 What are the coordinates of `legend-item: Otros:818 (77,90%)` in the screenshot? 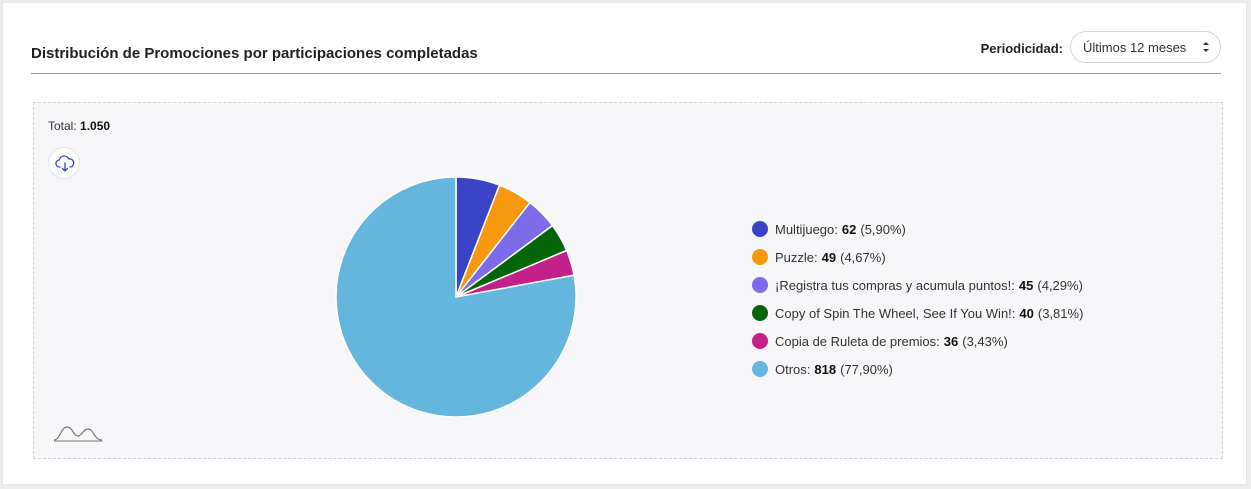 It's located at (917, 369).